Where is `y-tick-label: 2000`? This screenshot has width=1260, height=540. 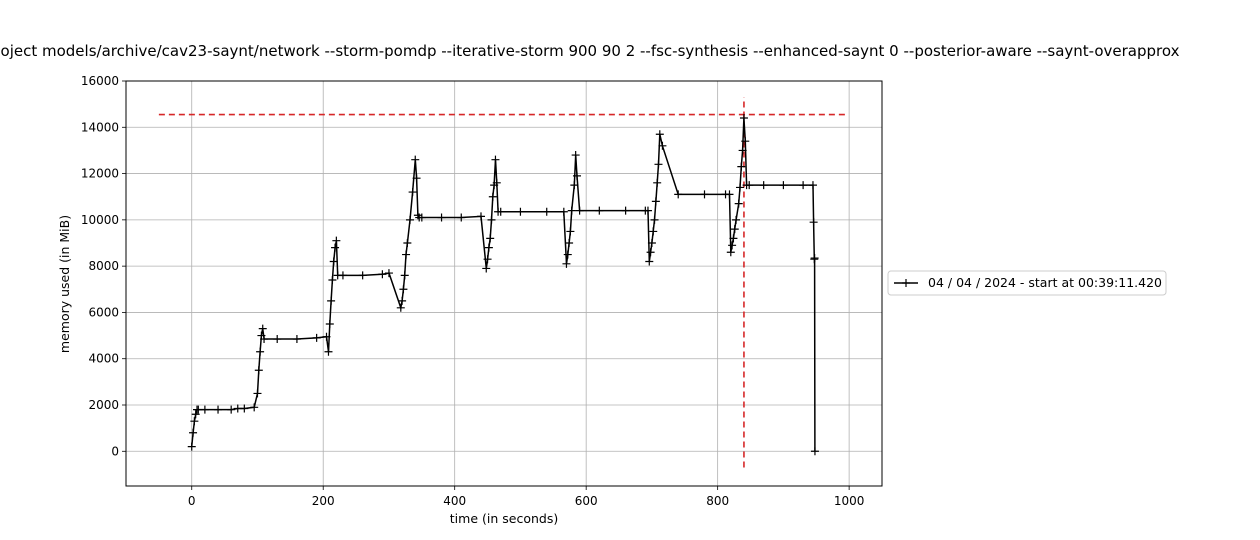
y-tick-label: 2000 is located at coordinates (103, 405).